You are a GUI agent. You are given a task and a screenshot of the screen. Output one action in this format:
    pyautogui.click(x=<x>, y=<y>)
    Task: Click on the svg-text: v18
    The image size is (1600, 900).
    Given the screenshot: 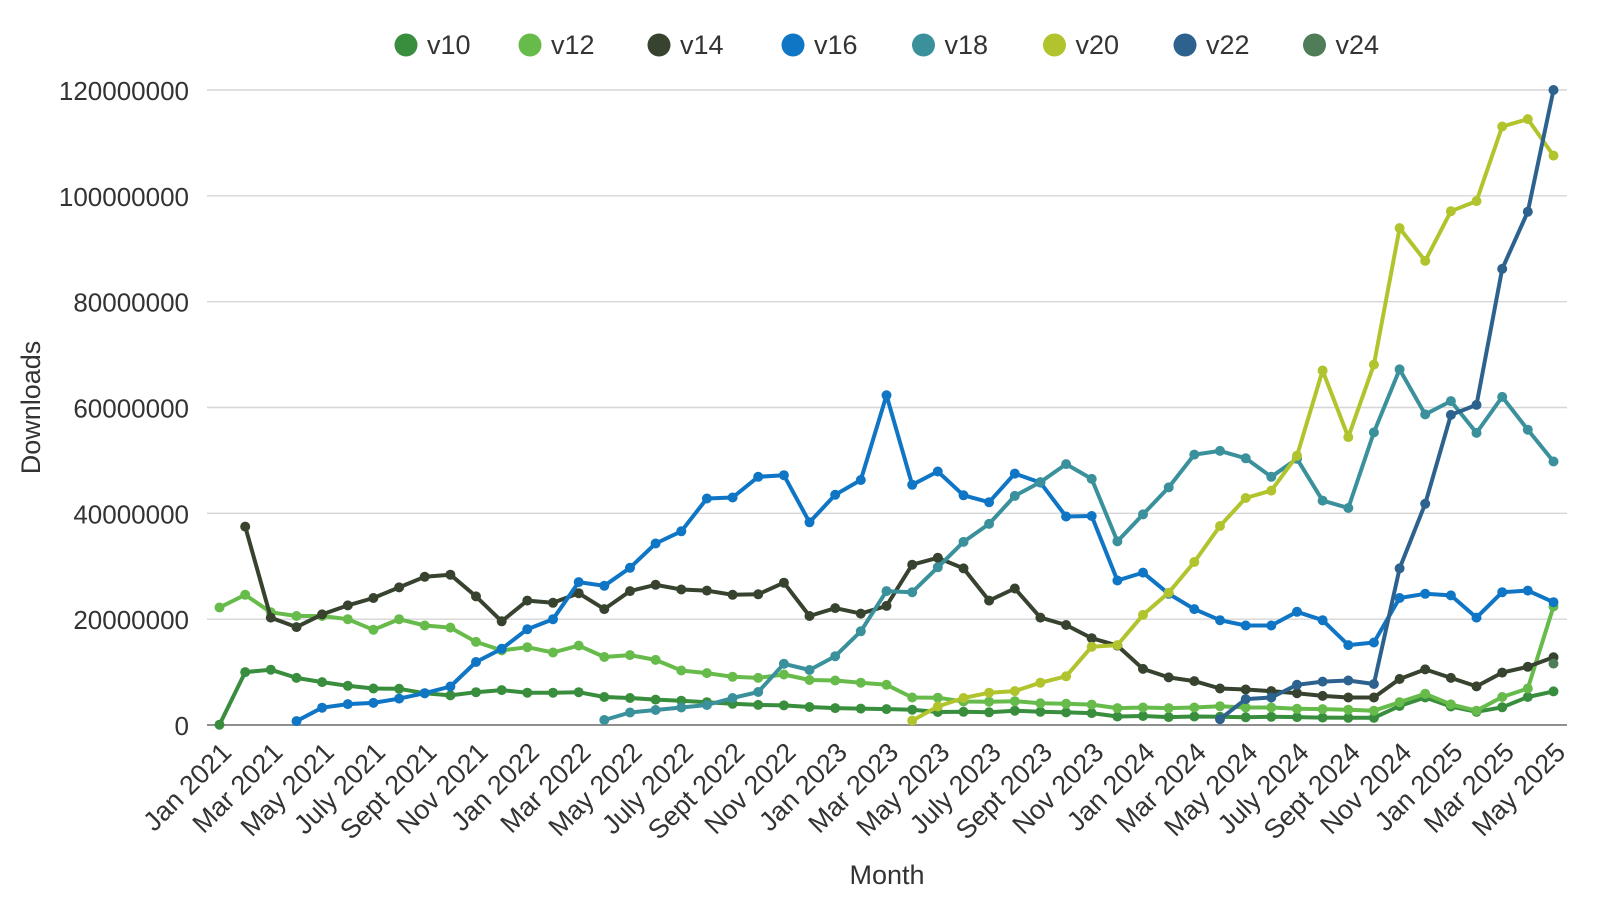 What is the action you would take?
    pyautogui.click(x=967, y=45)
    